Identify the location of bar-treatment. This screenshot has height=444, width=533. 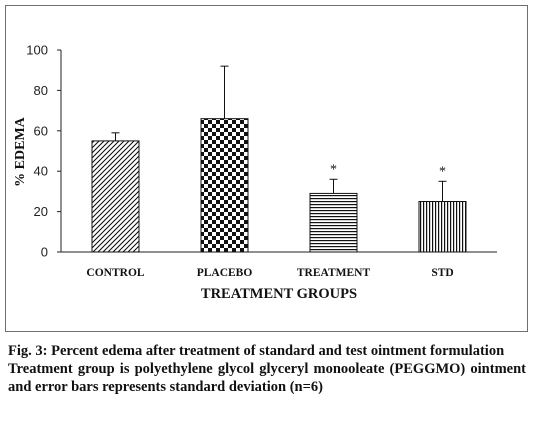
(333, 222).